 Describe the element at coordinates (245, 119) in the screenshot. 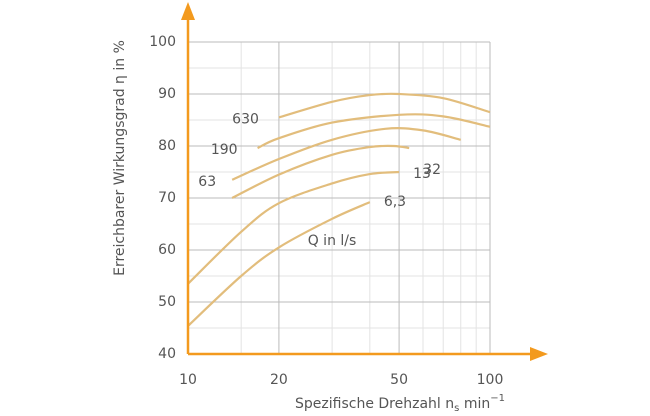

I see `series-label: 630` at that location.